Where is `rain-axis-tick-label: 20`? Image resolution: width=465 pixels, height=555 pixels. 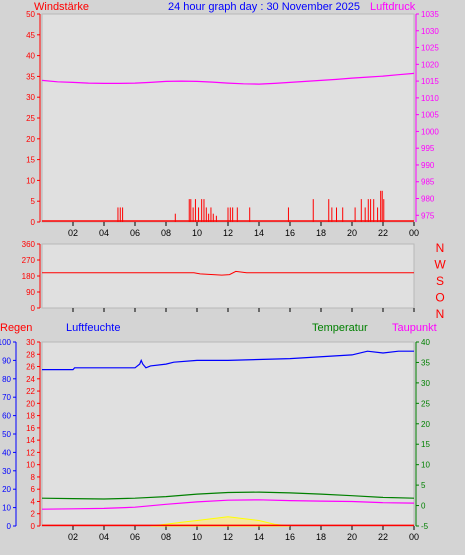
rain-axis-tick-label: 20 is located at coordinates (30, 403).